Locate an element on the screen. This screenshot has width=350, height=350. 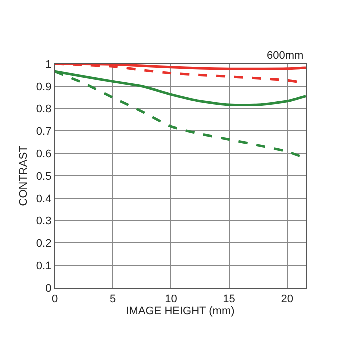
y-tick-label: 0.5 is located at coordinates (44, 176).